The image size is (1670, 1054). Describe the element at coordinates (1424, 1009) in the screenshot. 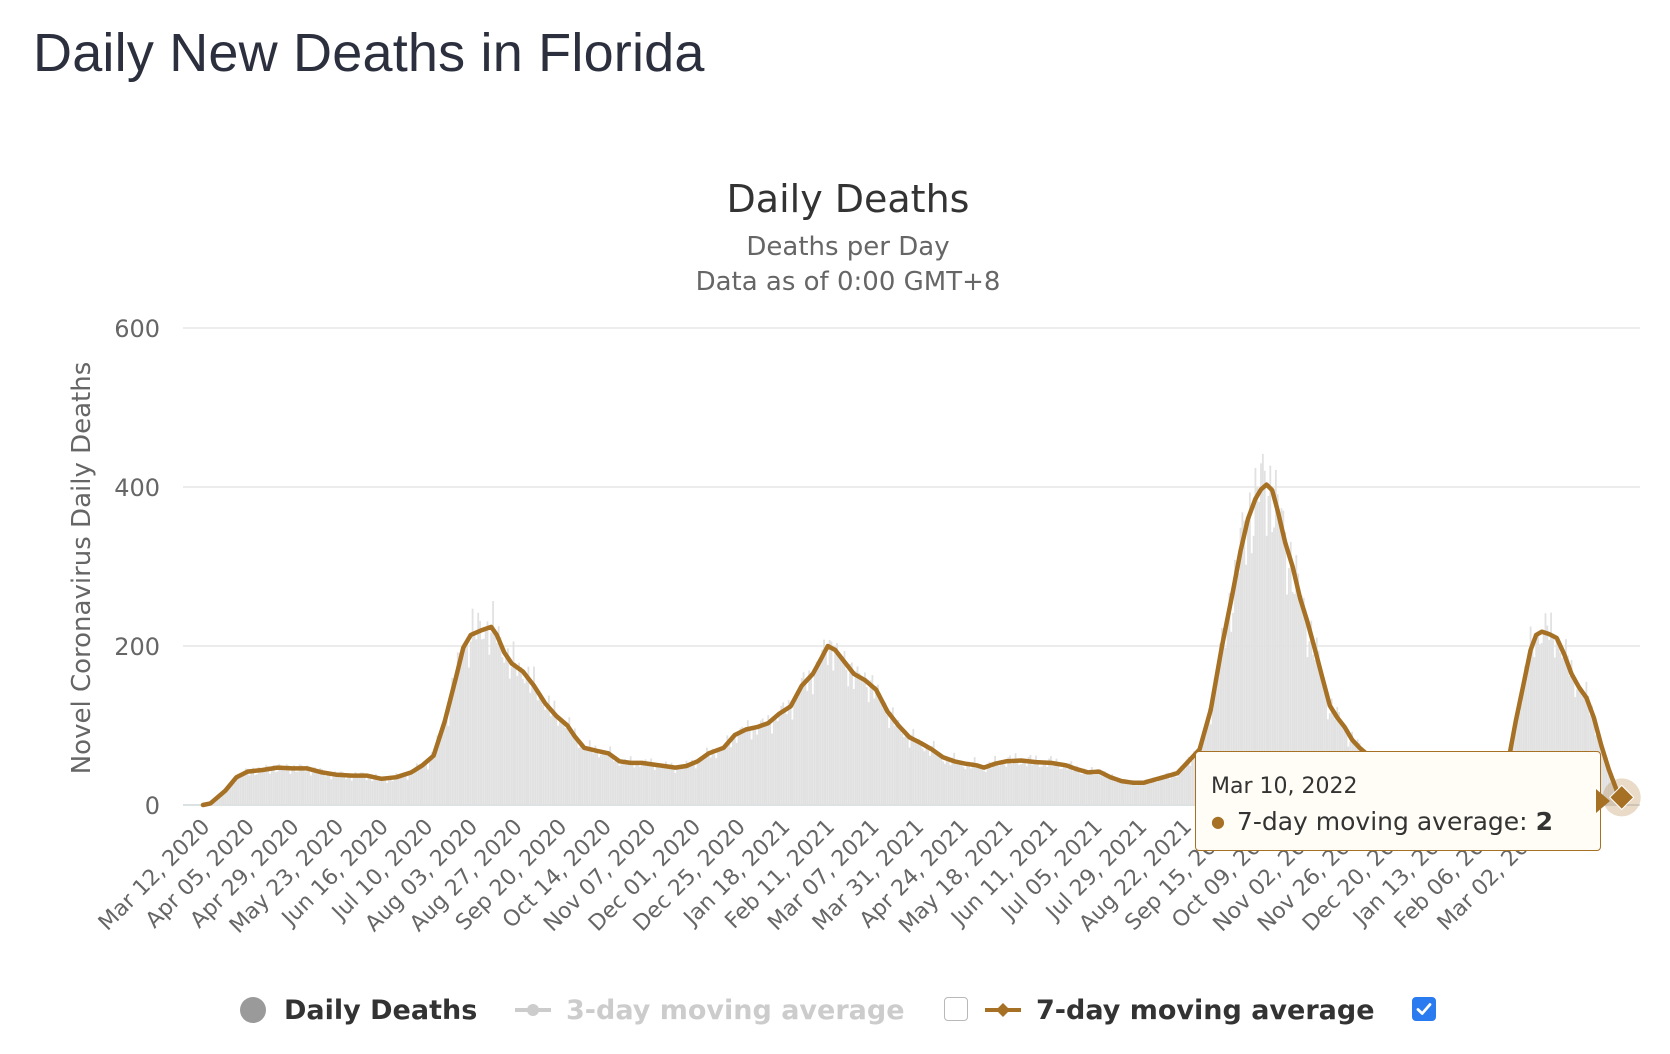

I see `toggle-7-day-checkbox` at that location.